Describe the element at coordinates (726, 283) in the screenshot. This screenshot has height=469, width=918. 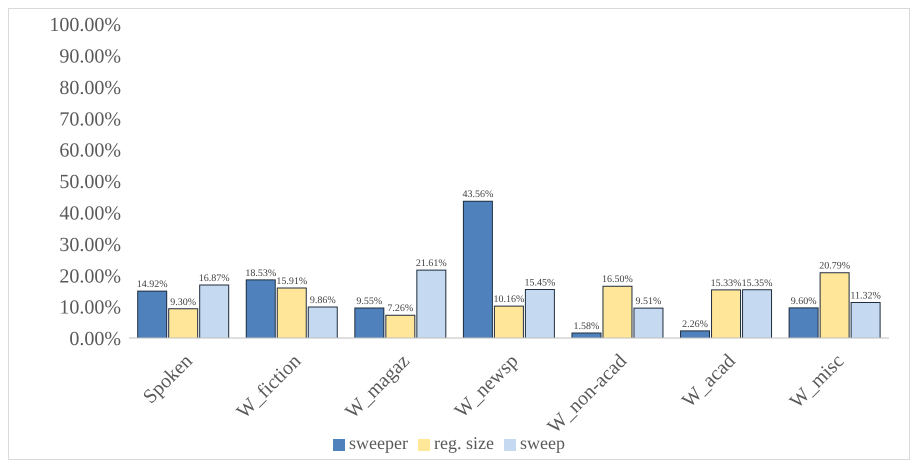
I see `data-label: 15.33%` at that location.